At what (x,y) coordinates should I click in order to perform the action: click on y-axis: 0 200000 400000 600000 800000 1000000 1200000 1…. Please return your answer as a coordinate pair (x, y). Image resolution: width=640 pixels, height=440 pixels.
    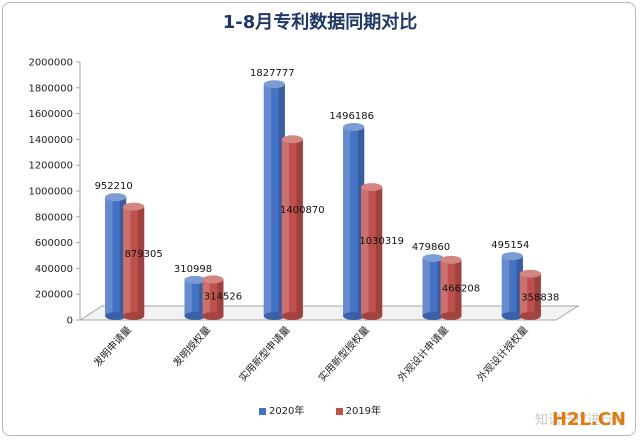
    Looking at the image, I should click on (54, 192).